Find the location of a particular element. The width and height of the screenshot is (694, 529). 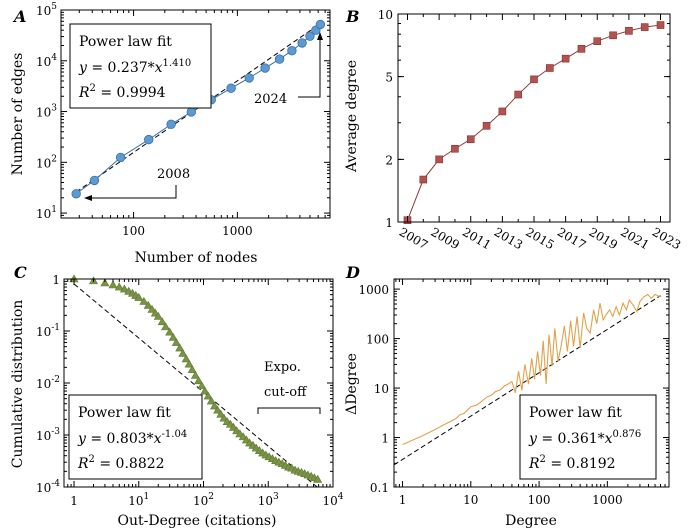

panel-d-x-tick-label: 10 is located at coordinates (470, 500).